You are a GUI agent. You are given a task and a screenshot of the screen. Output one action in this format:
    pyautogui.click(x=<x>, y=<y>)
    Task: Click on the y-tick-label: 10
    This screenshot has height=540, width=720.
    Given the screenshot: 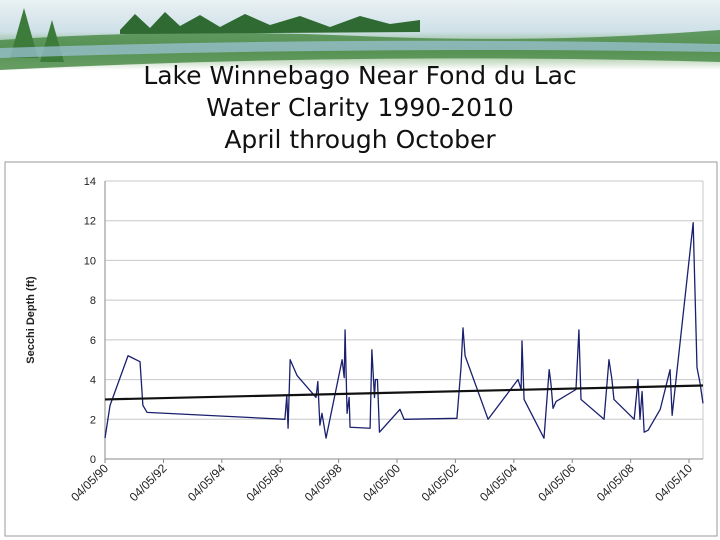 What is the action you would take?
    pyautogui.click(x=90, y=261)
    